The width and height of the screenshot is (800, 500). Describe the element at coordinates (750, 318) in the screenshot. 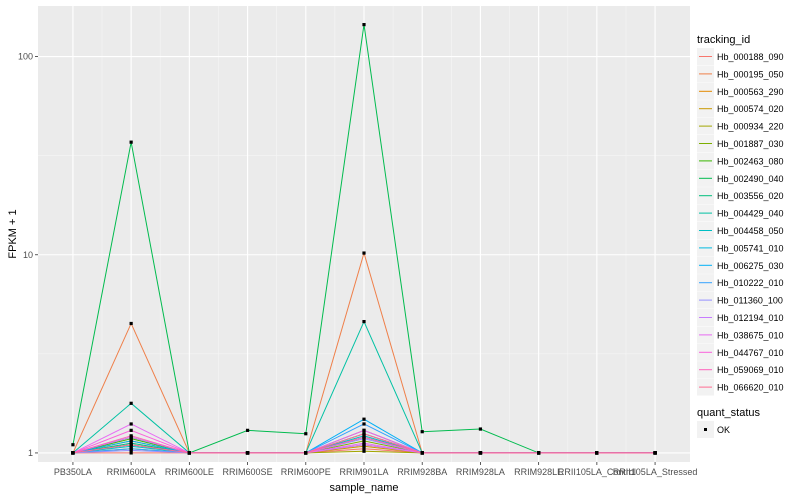

I see `legend-label: Hb_012194_010` at that location.